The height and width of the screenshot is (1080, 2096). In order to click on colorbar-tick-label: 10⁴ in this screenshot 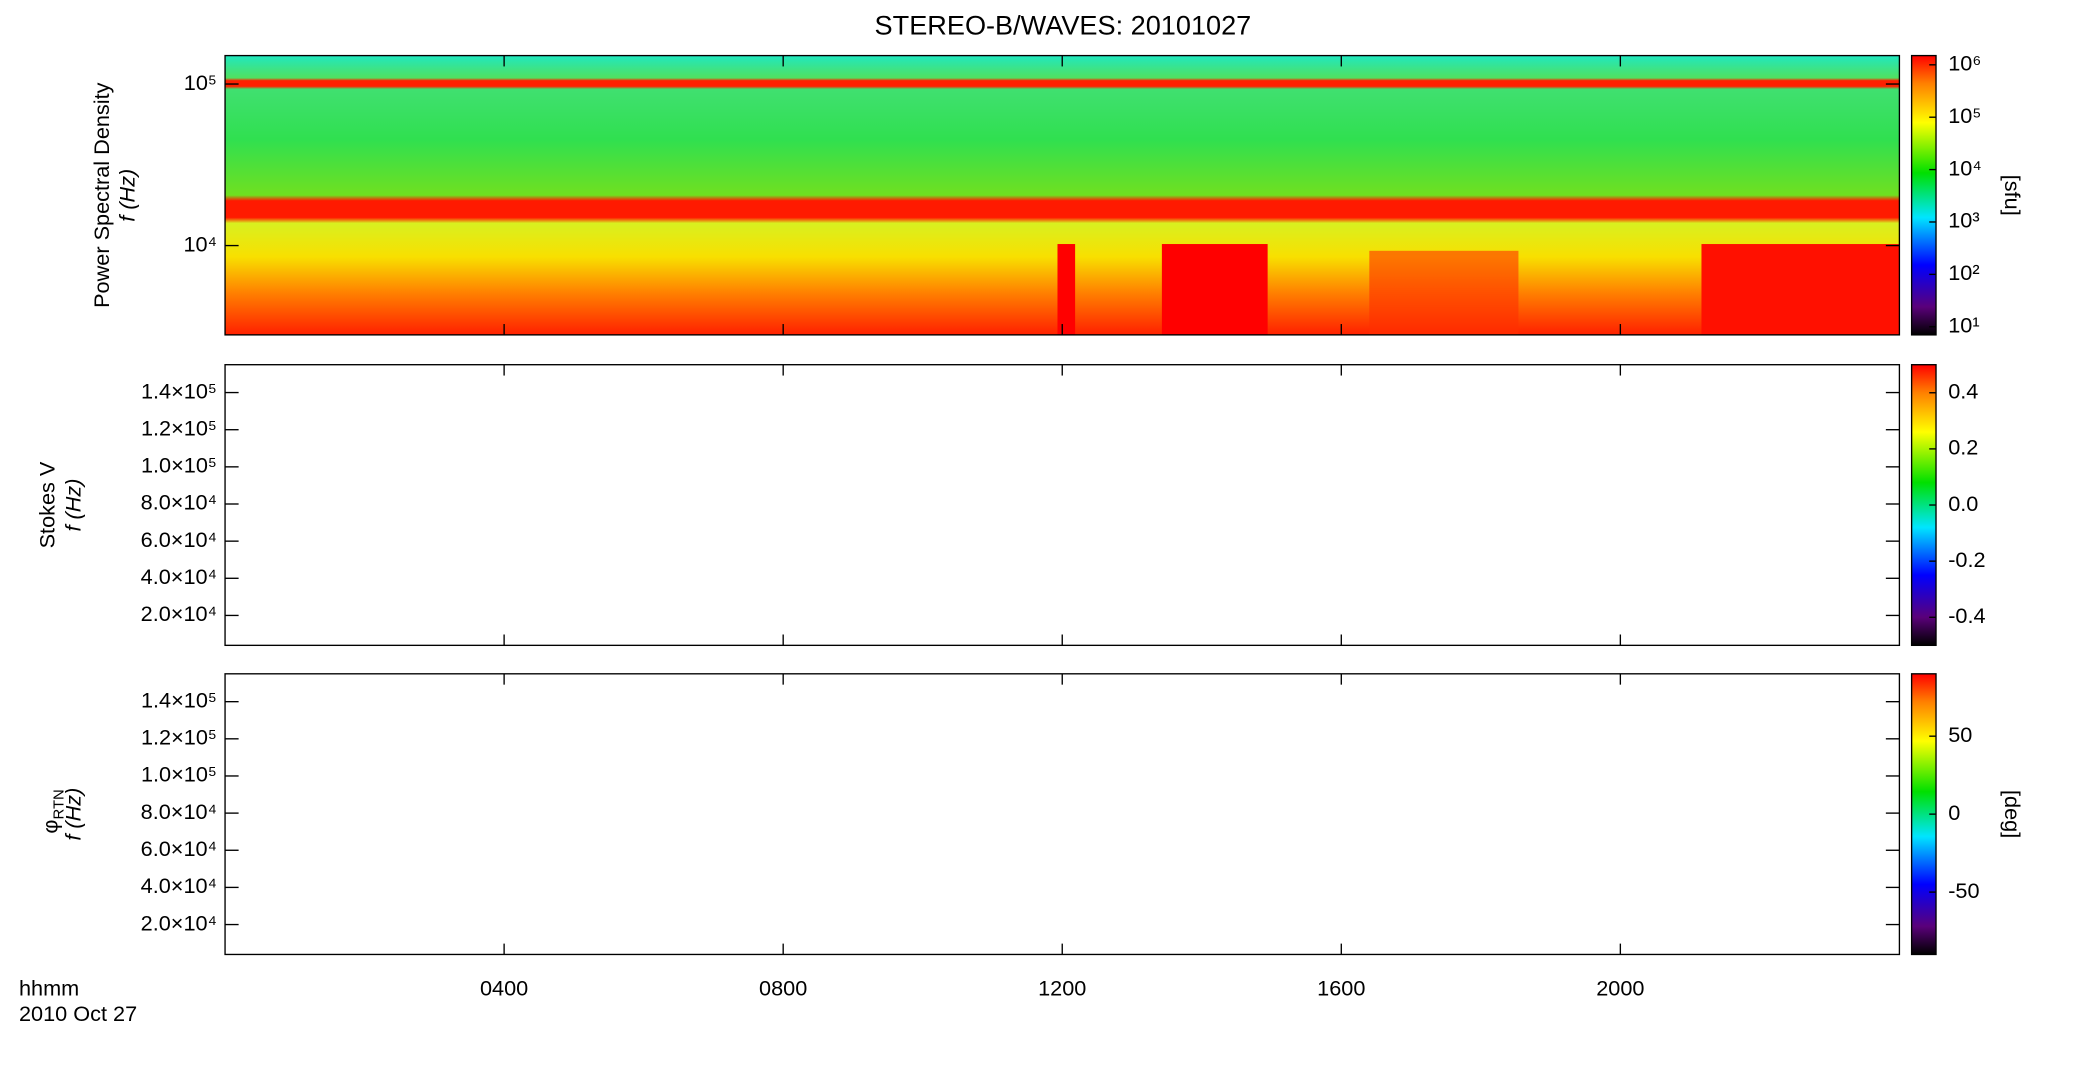, I will do `click(1964, 167)`.